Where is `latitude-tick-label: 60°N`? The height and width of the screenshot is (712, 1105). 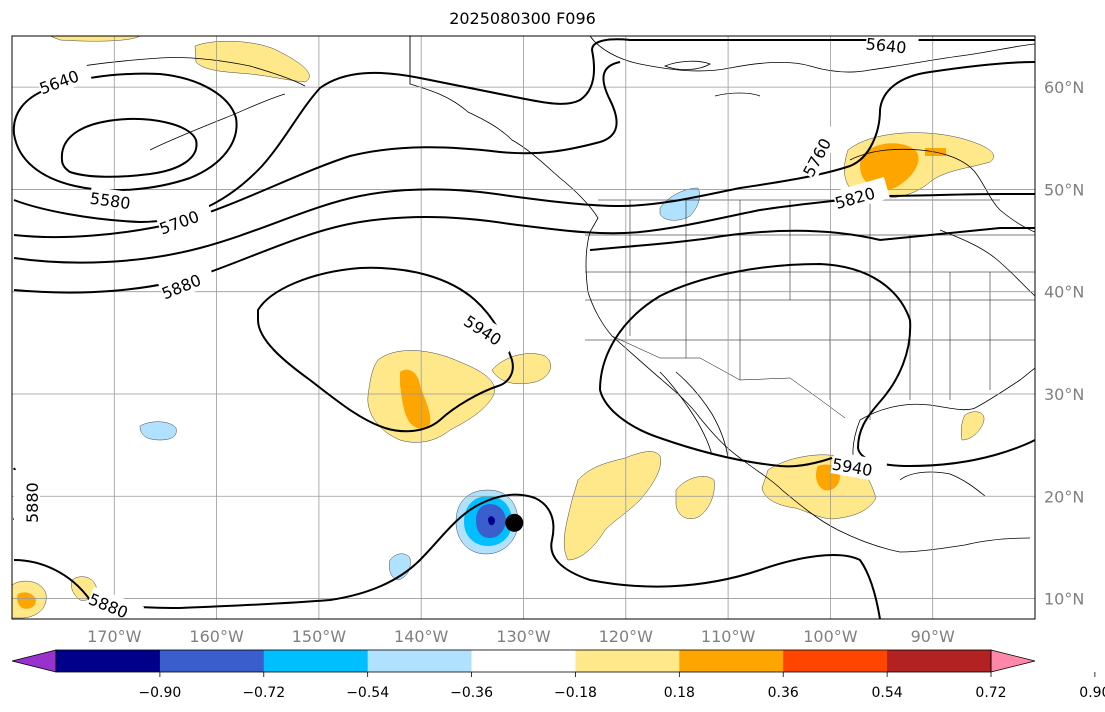 latitude-tick-label: 60°N is located at coordinates (1064, 87).